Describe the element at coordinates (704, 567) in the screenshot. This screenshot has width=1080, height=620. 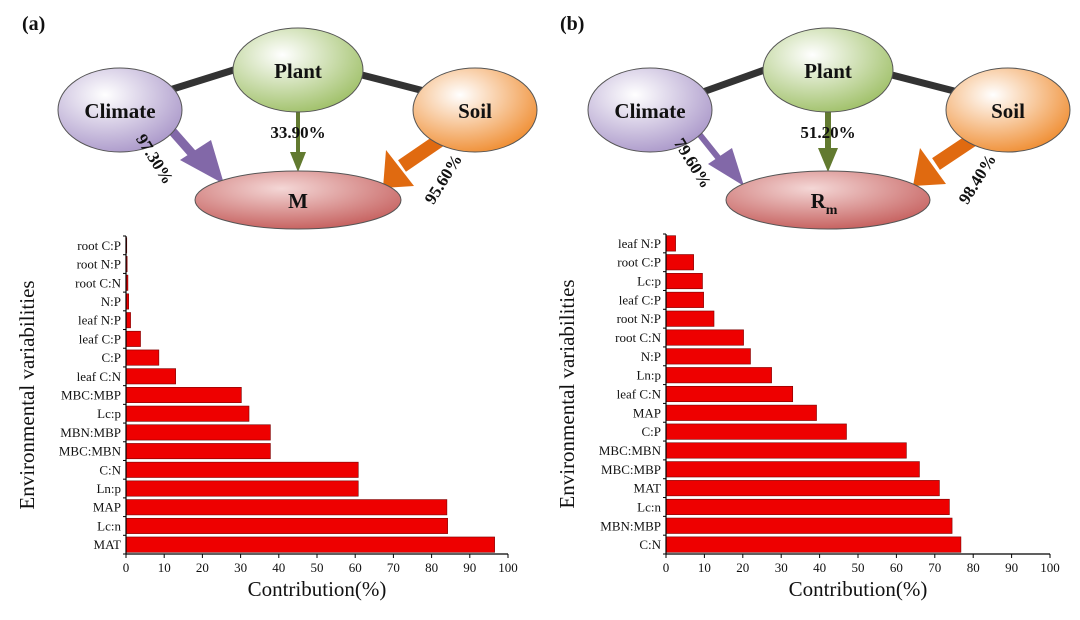
I see `x-tick-label: 10` at that location.